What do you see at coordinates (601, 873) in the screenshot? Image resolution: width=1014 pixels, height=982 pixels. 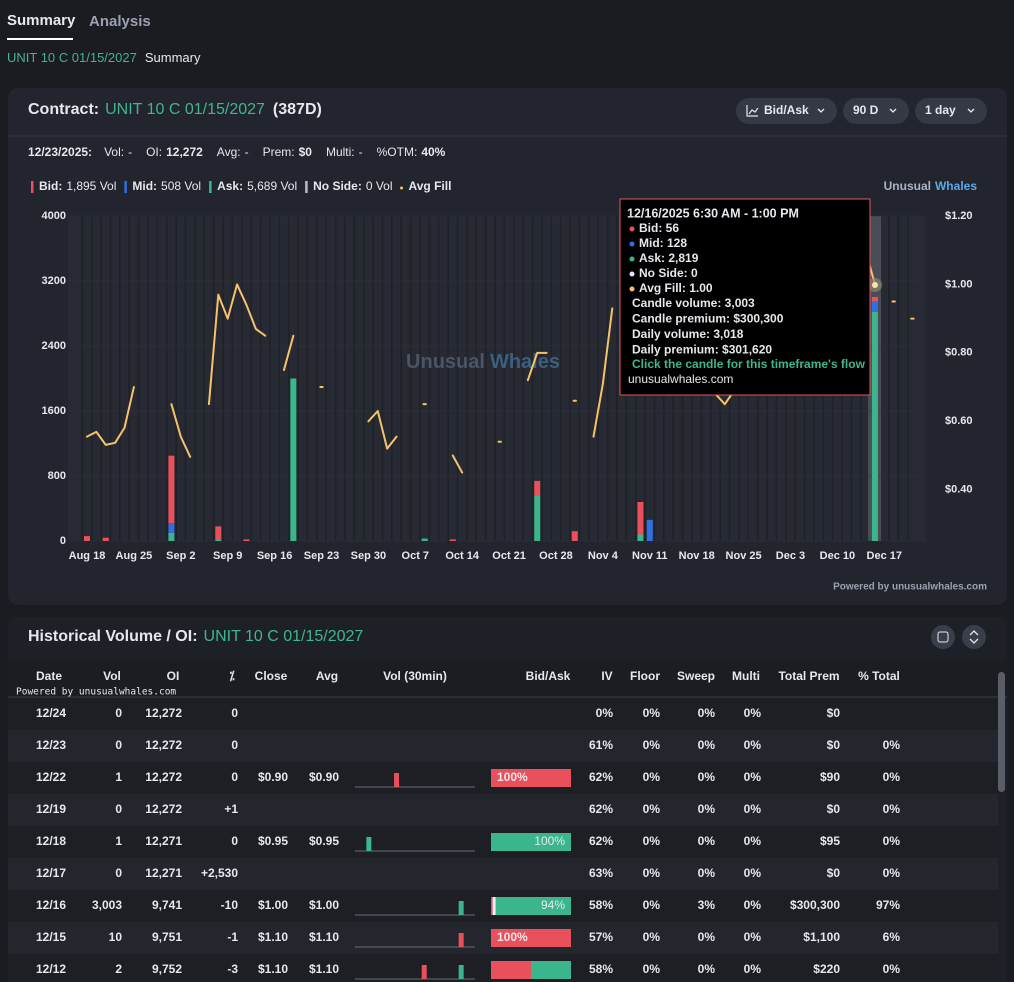 I see `table-cell: 63%` at bounding box center [601, 873].